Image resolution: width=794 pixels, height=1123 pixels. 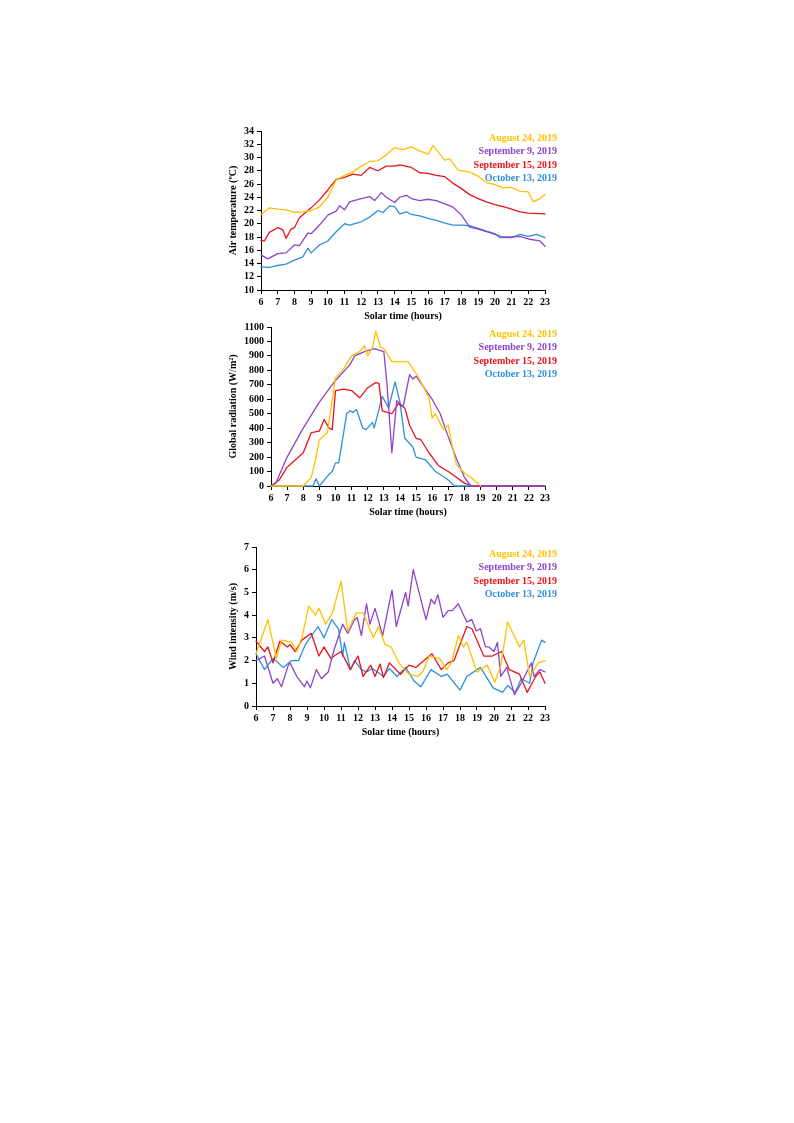 I want to click on y-tick-label: 1, so click(x=246, y=682).